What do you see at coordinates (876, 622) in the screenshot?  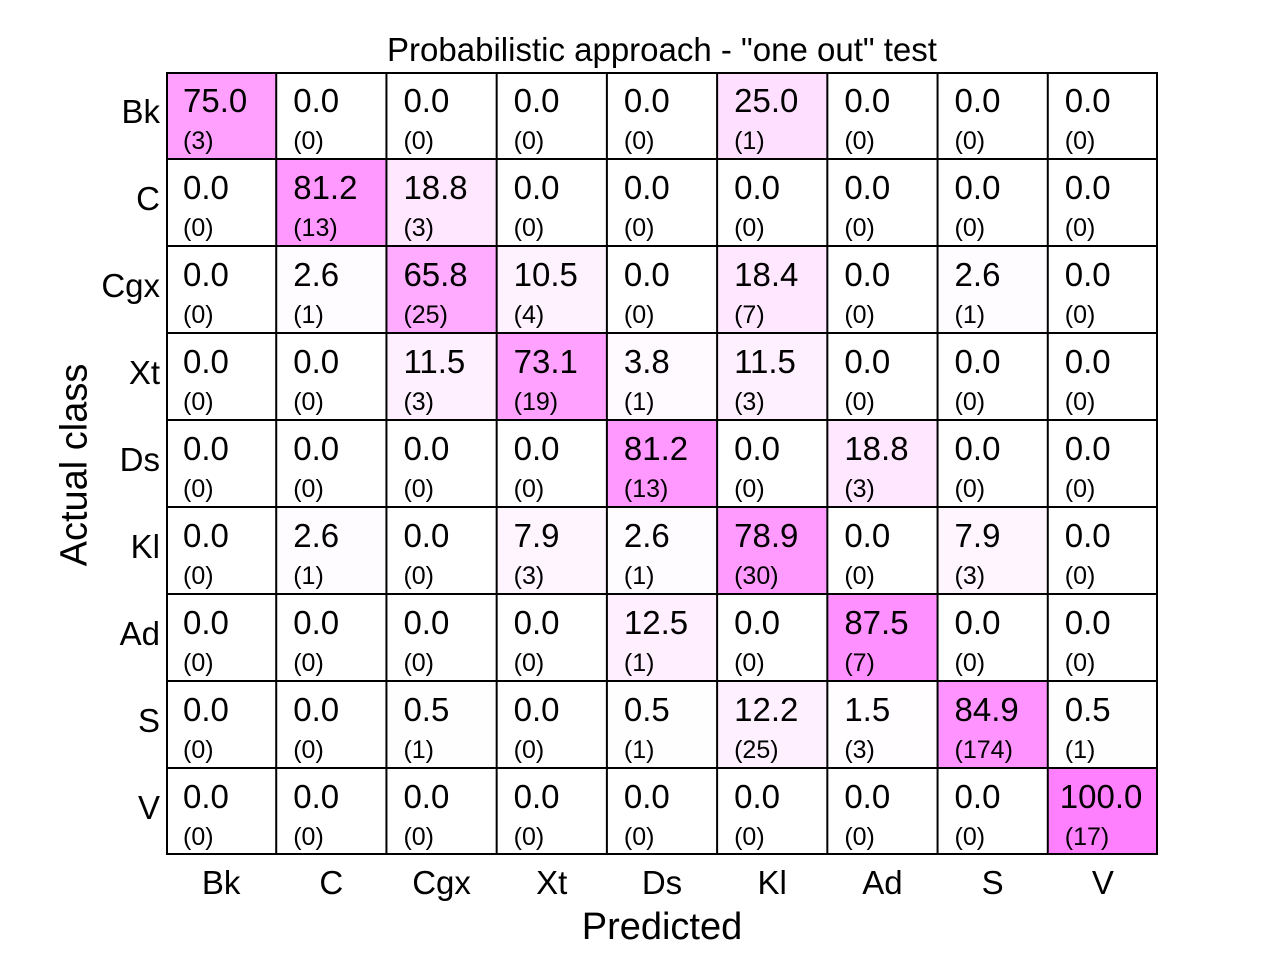 I see `cell-percentage: 87.5` at bounding box center [876, 622].